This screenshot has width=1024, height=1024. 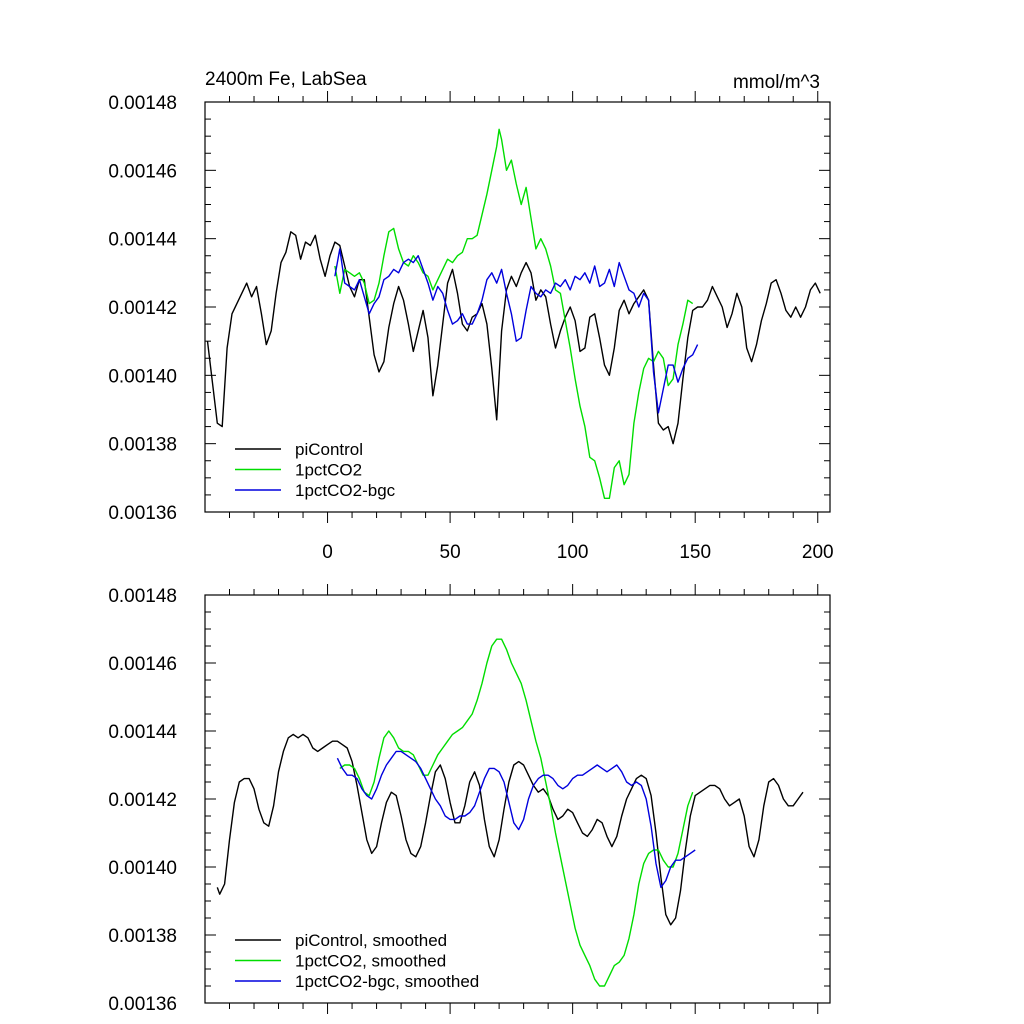 What do you see at coordinates (573, 552) in the screenshot?
I see `x-tick-label: 100` at bounding box center [573, 552].